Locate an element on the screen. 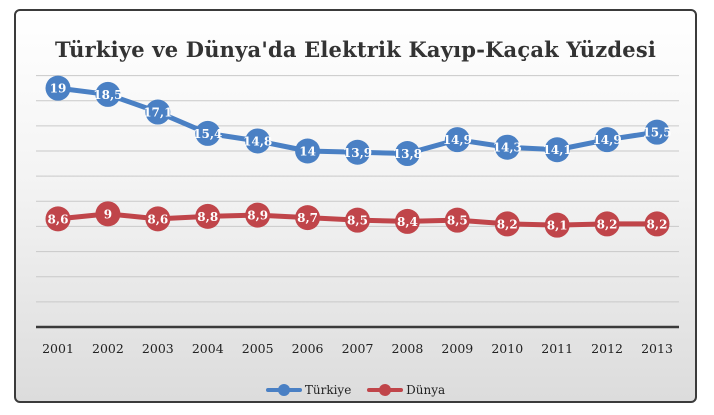 The height and width of the screenshot is (415, 714). legend-item-turkiye: Türkiye is located at coordinates (308, 390).